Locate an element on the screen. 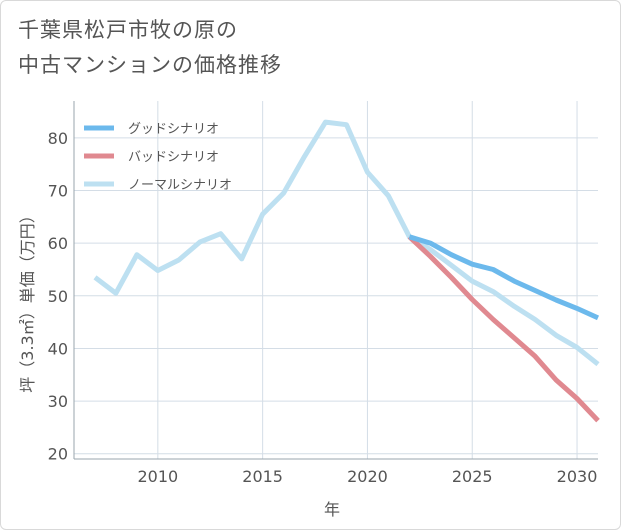 The width and height of the screenshot is (621, 530). y-axis-label: 坪（3.3㎡）単価（万円） is located at coordinates (27, 299).